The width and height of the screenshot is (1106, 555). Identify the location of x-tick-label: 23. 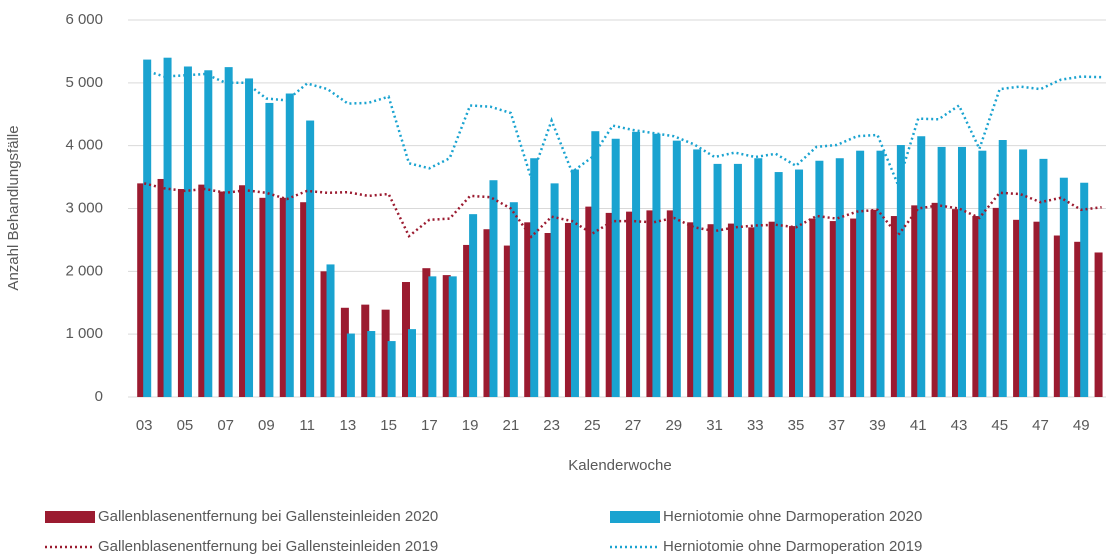
(551, 425).